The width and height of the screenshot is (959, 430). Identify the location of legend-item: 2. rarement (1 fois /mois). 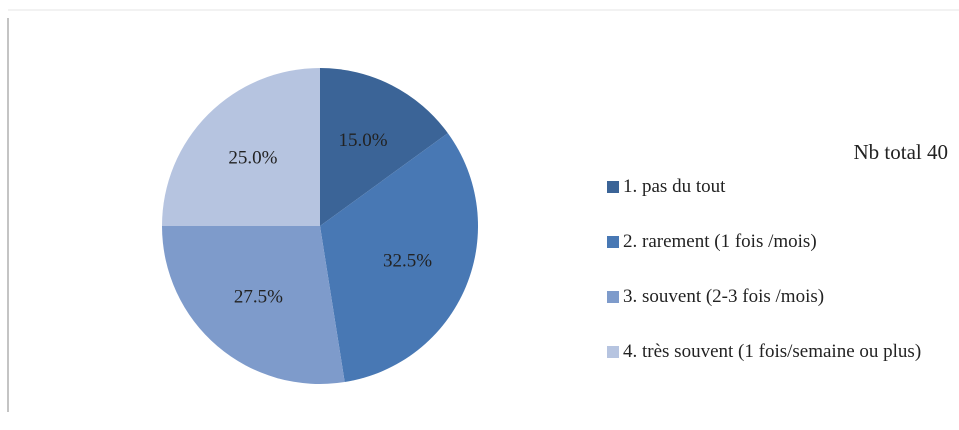
(779, 242).